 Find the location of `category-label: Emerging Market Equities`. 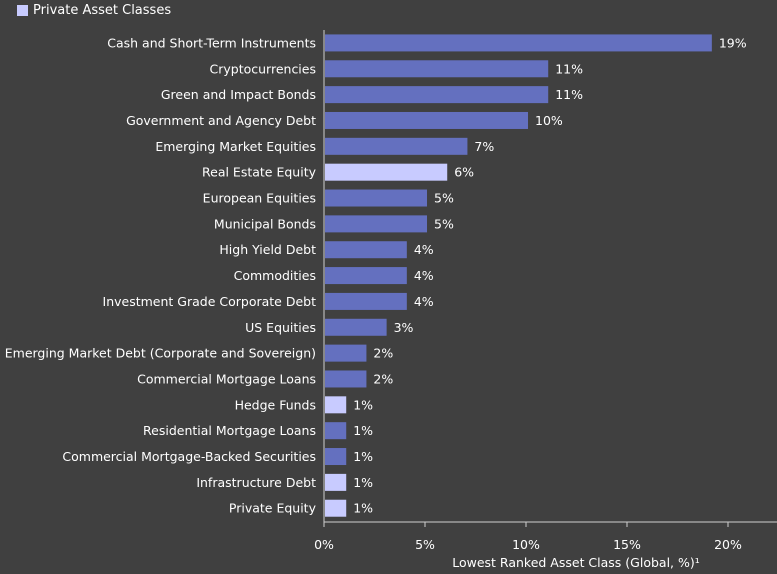

category-label: Emerging Market Equities is located at coordinates (235, 146).